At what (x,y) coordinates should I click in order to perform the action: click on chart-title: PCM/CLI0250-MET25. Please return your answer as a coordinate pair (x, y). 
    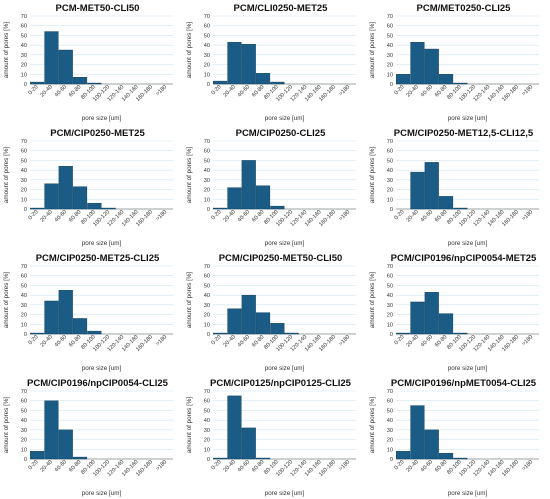
    Looking at the image, I should click on (281, 8).